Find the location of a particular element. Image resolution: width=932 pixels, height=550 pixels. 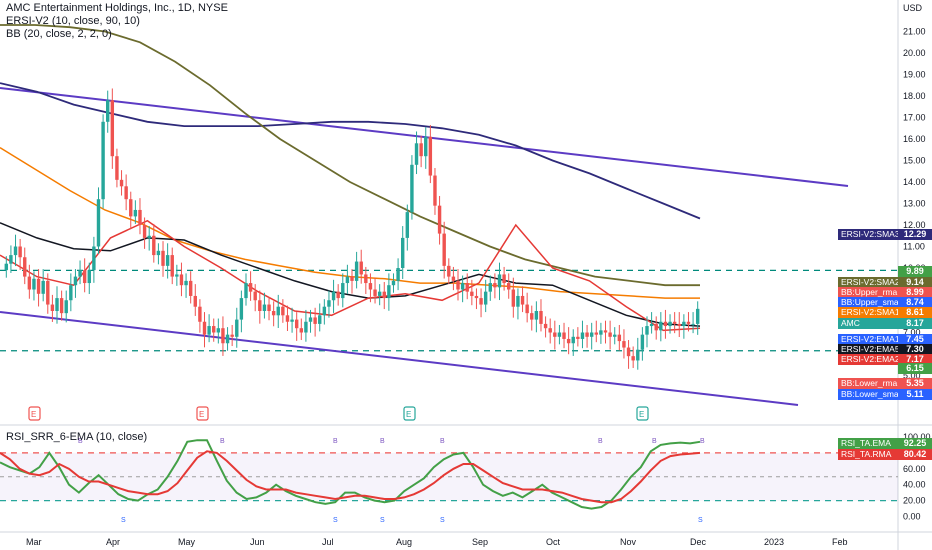

bb-legend: BB (20, close, 2, 2, 0) is located at coordinates (59, 34).